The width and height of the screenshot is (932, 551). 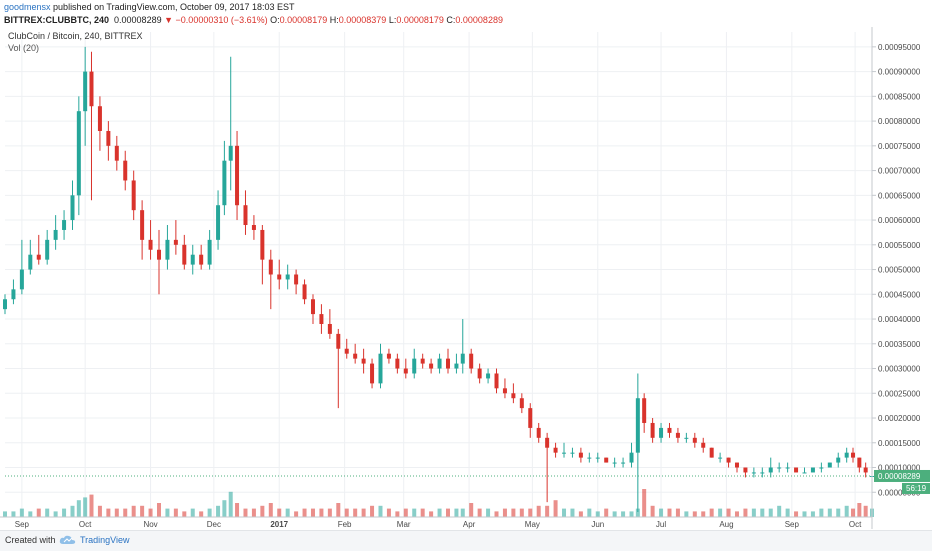 I want to click on y-tick-label: 0.00045000, so click(x=899, y=294).